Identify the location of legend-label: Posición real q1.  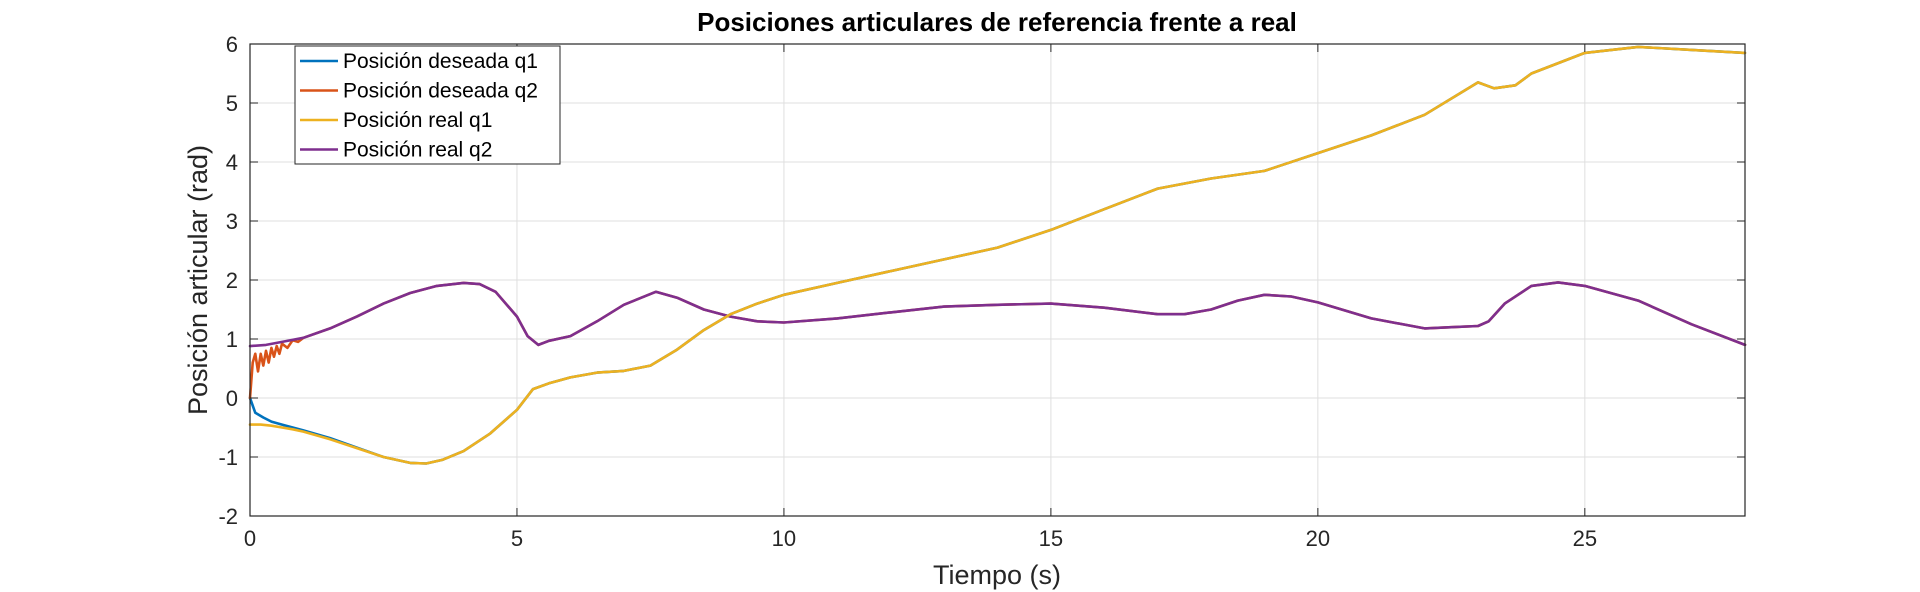
(417, 120).